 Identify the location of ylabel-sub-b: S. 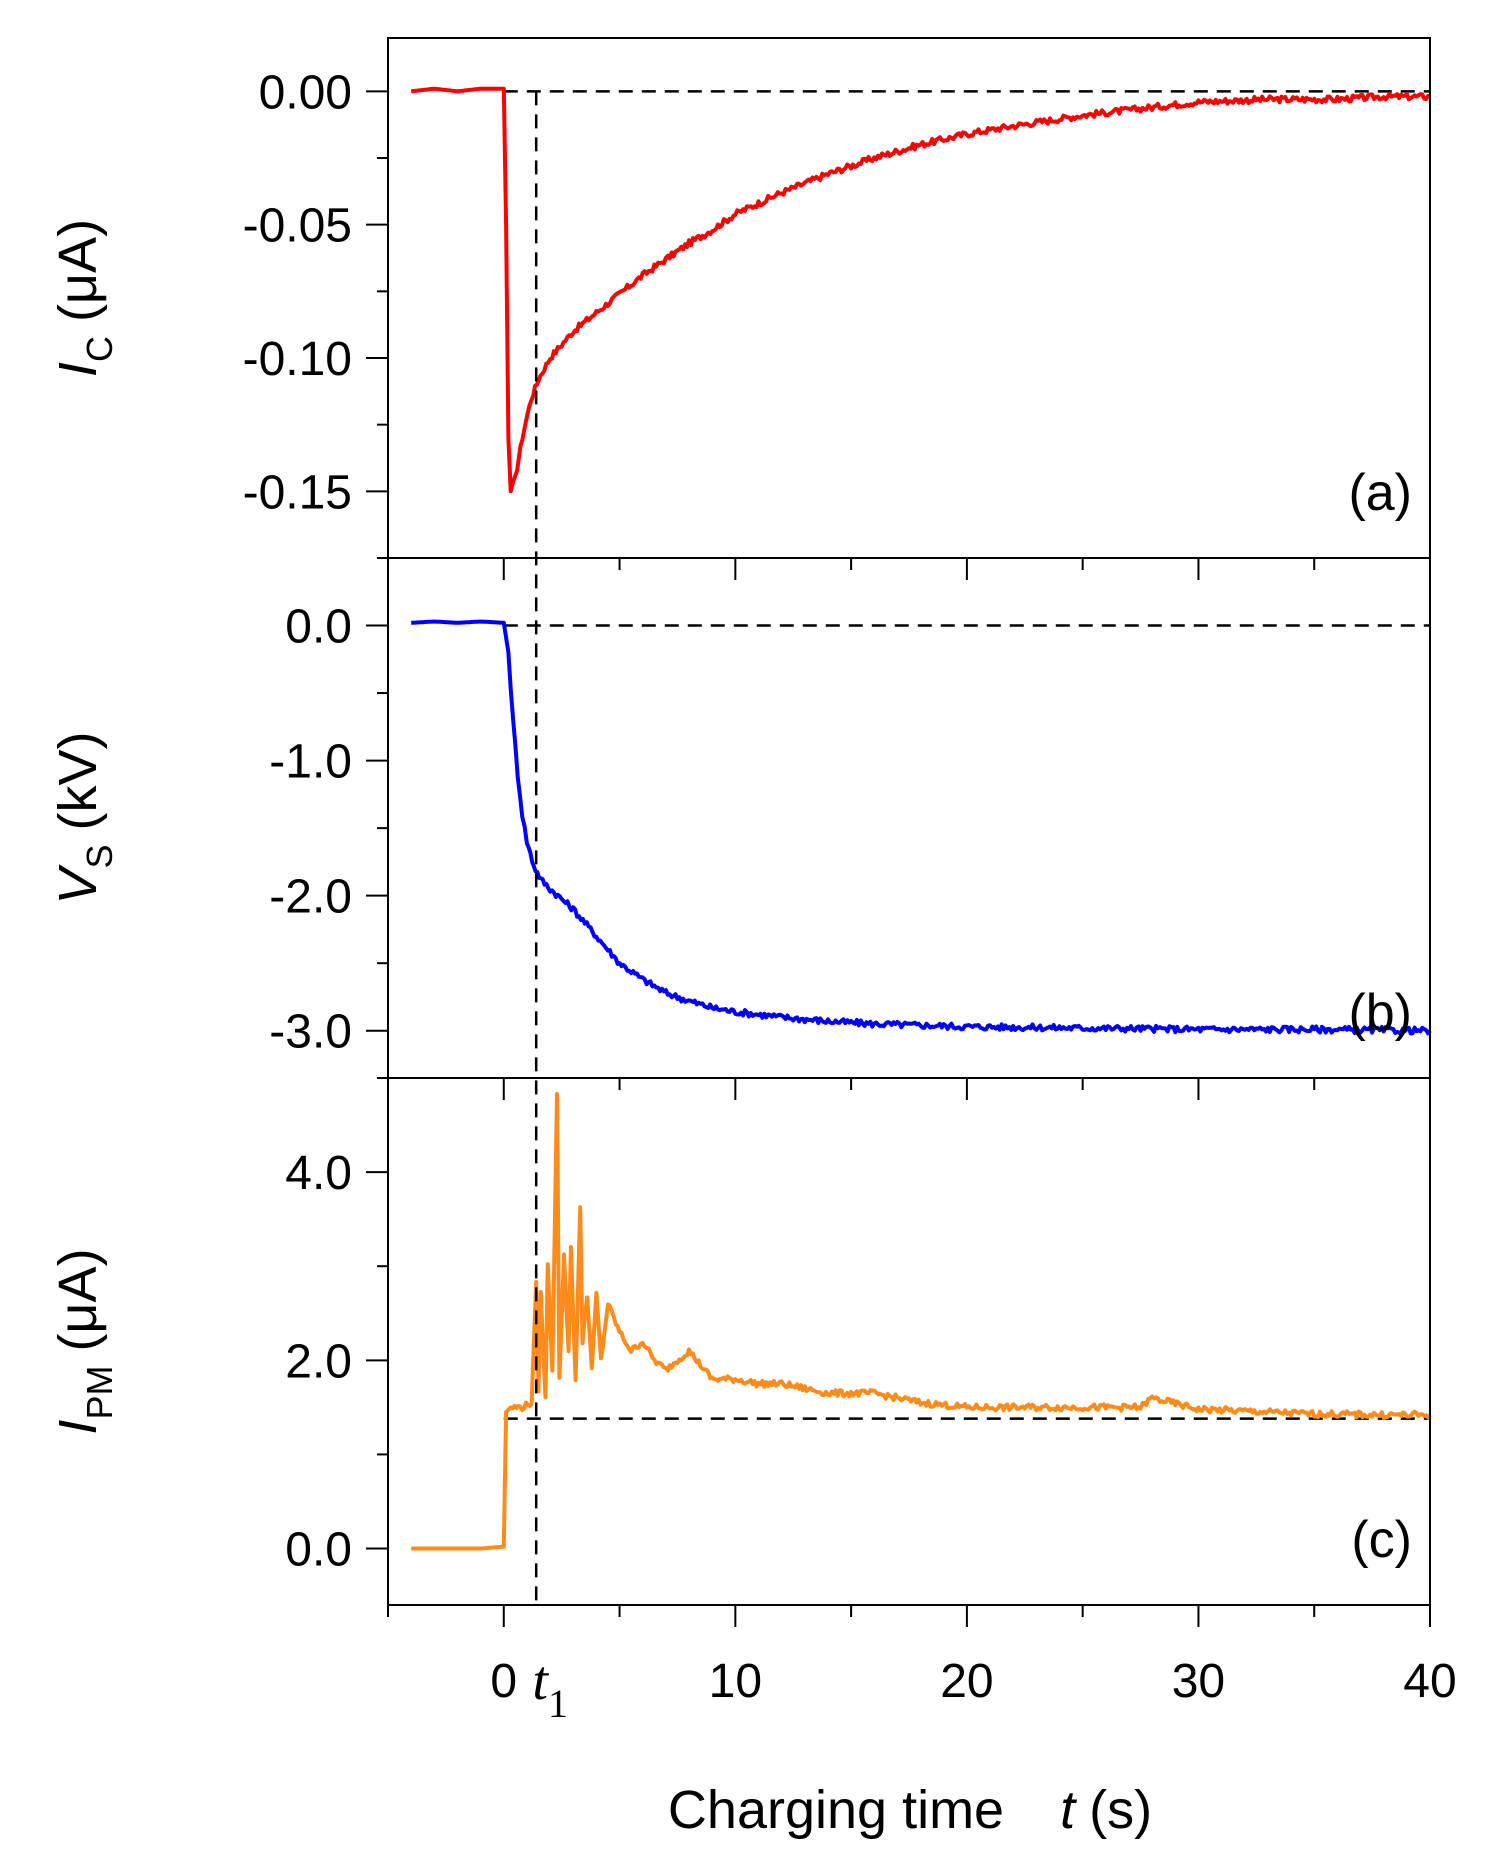
(99, 856).